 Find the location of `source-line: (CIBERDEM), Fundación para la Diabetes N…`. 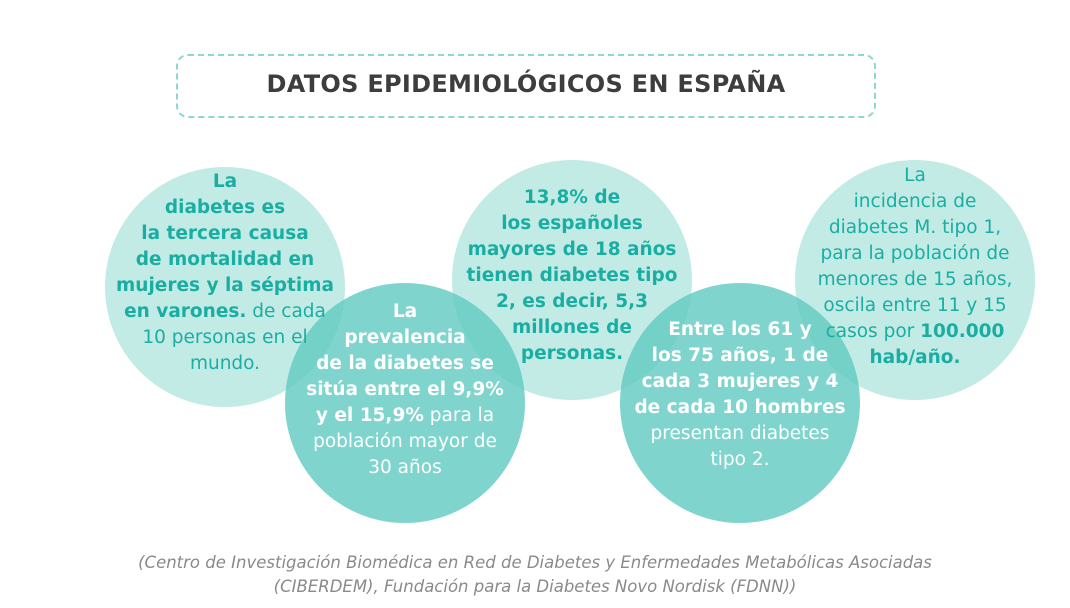

source-line: (CIBERDEM), Fundación para la Diabetes N… is located at coordinates (535, 586).